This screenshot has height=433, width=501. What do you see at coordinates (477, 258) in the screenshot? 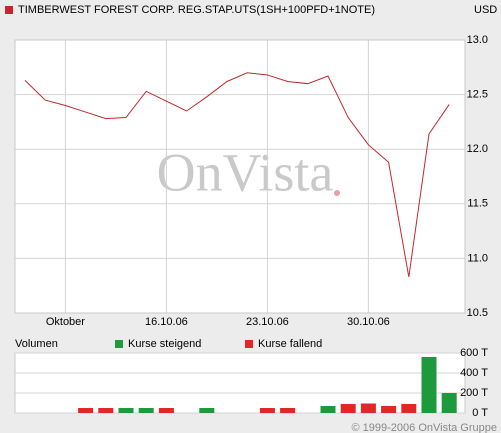
I see `y-tick-label: 11.0` at bounding box center [477, 258].